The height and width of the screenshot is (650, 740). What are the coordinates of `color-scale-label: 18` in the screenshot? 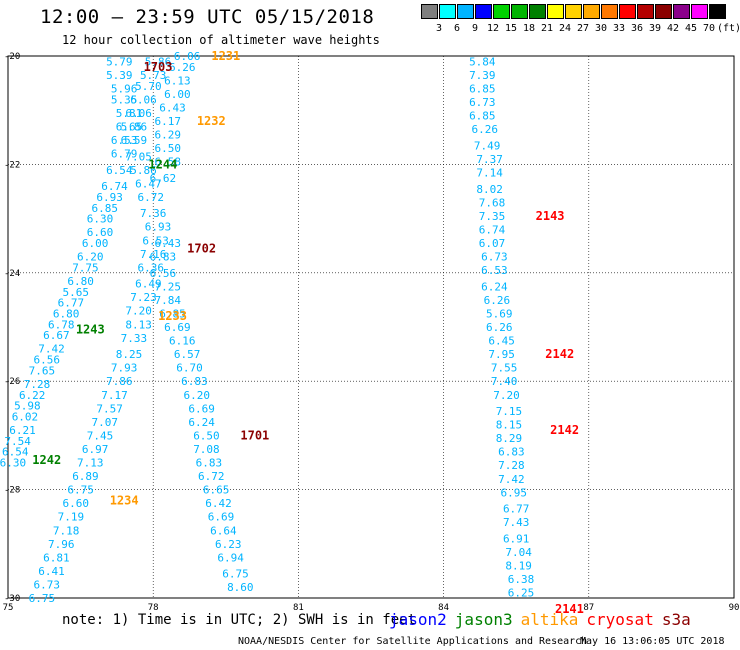 It's located at (529, 28).